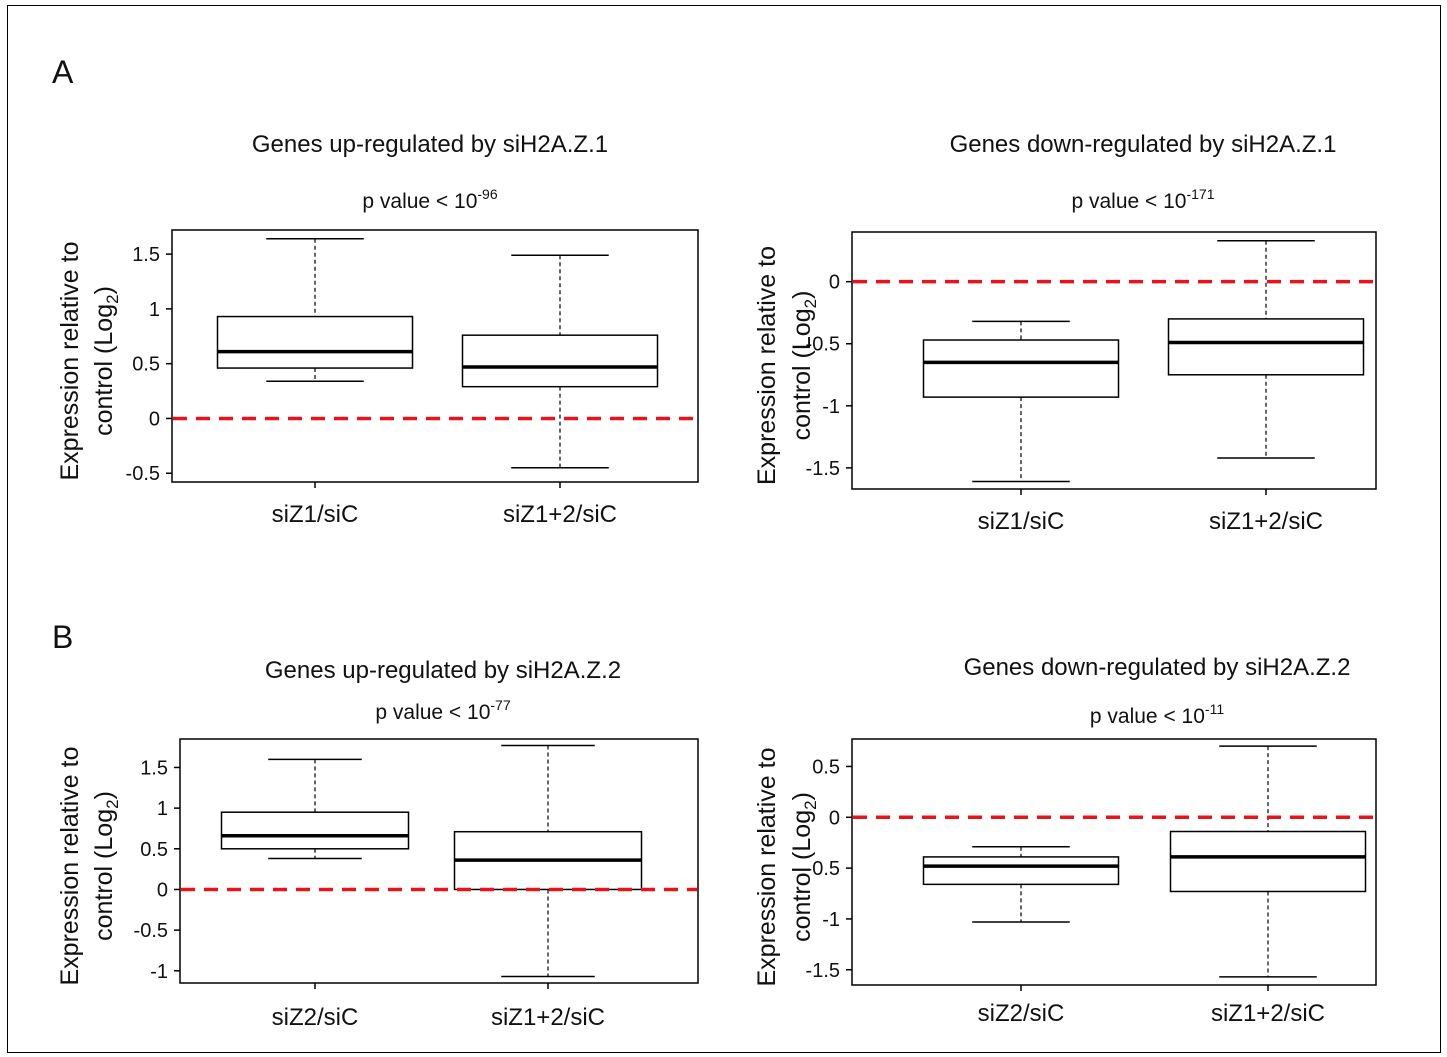 This screenshot has height=1057, width=1447. I want to click on p-value-label: p value < 10-96, so click(429, 199).